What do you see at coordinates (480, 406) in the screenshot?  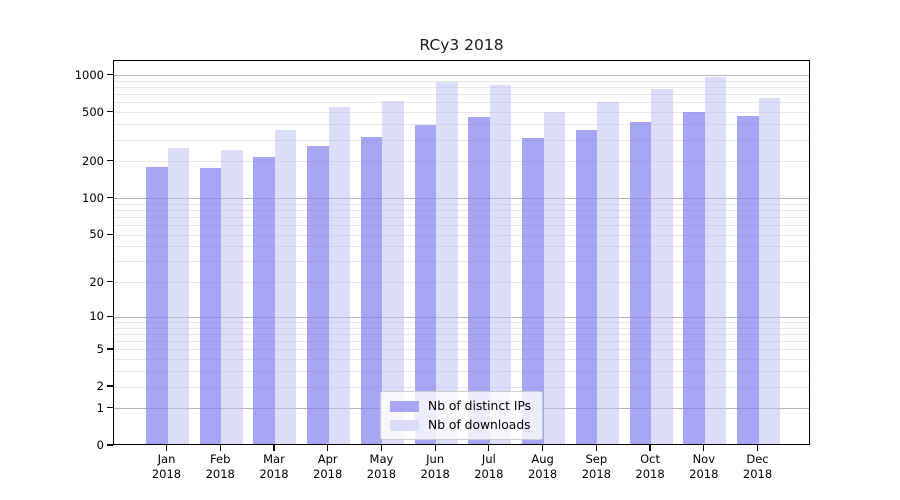 I see `legend-label-distinct-ips: Nb of distinct IPs` at bounding box center [480, 406].